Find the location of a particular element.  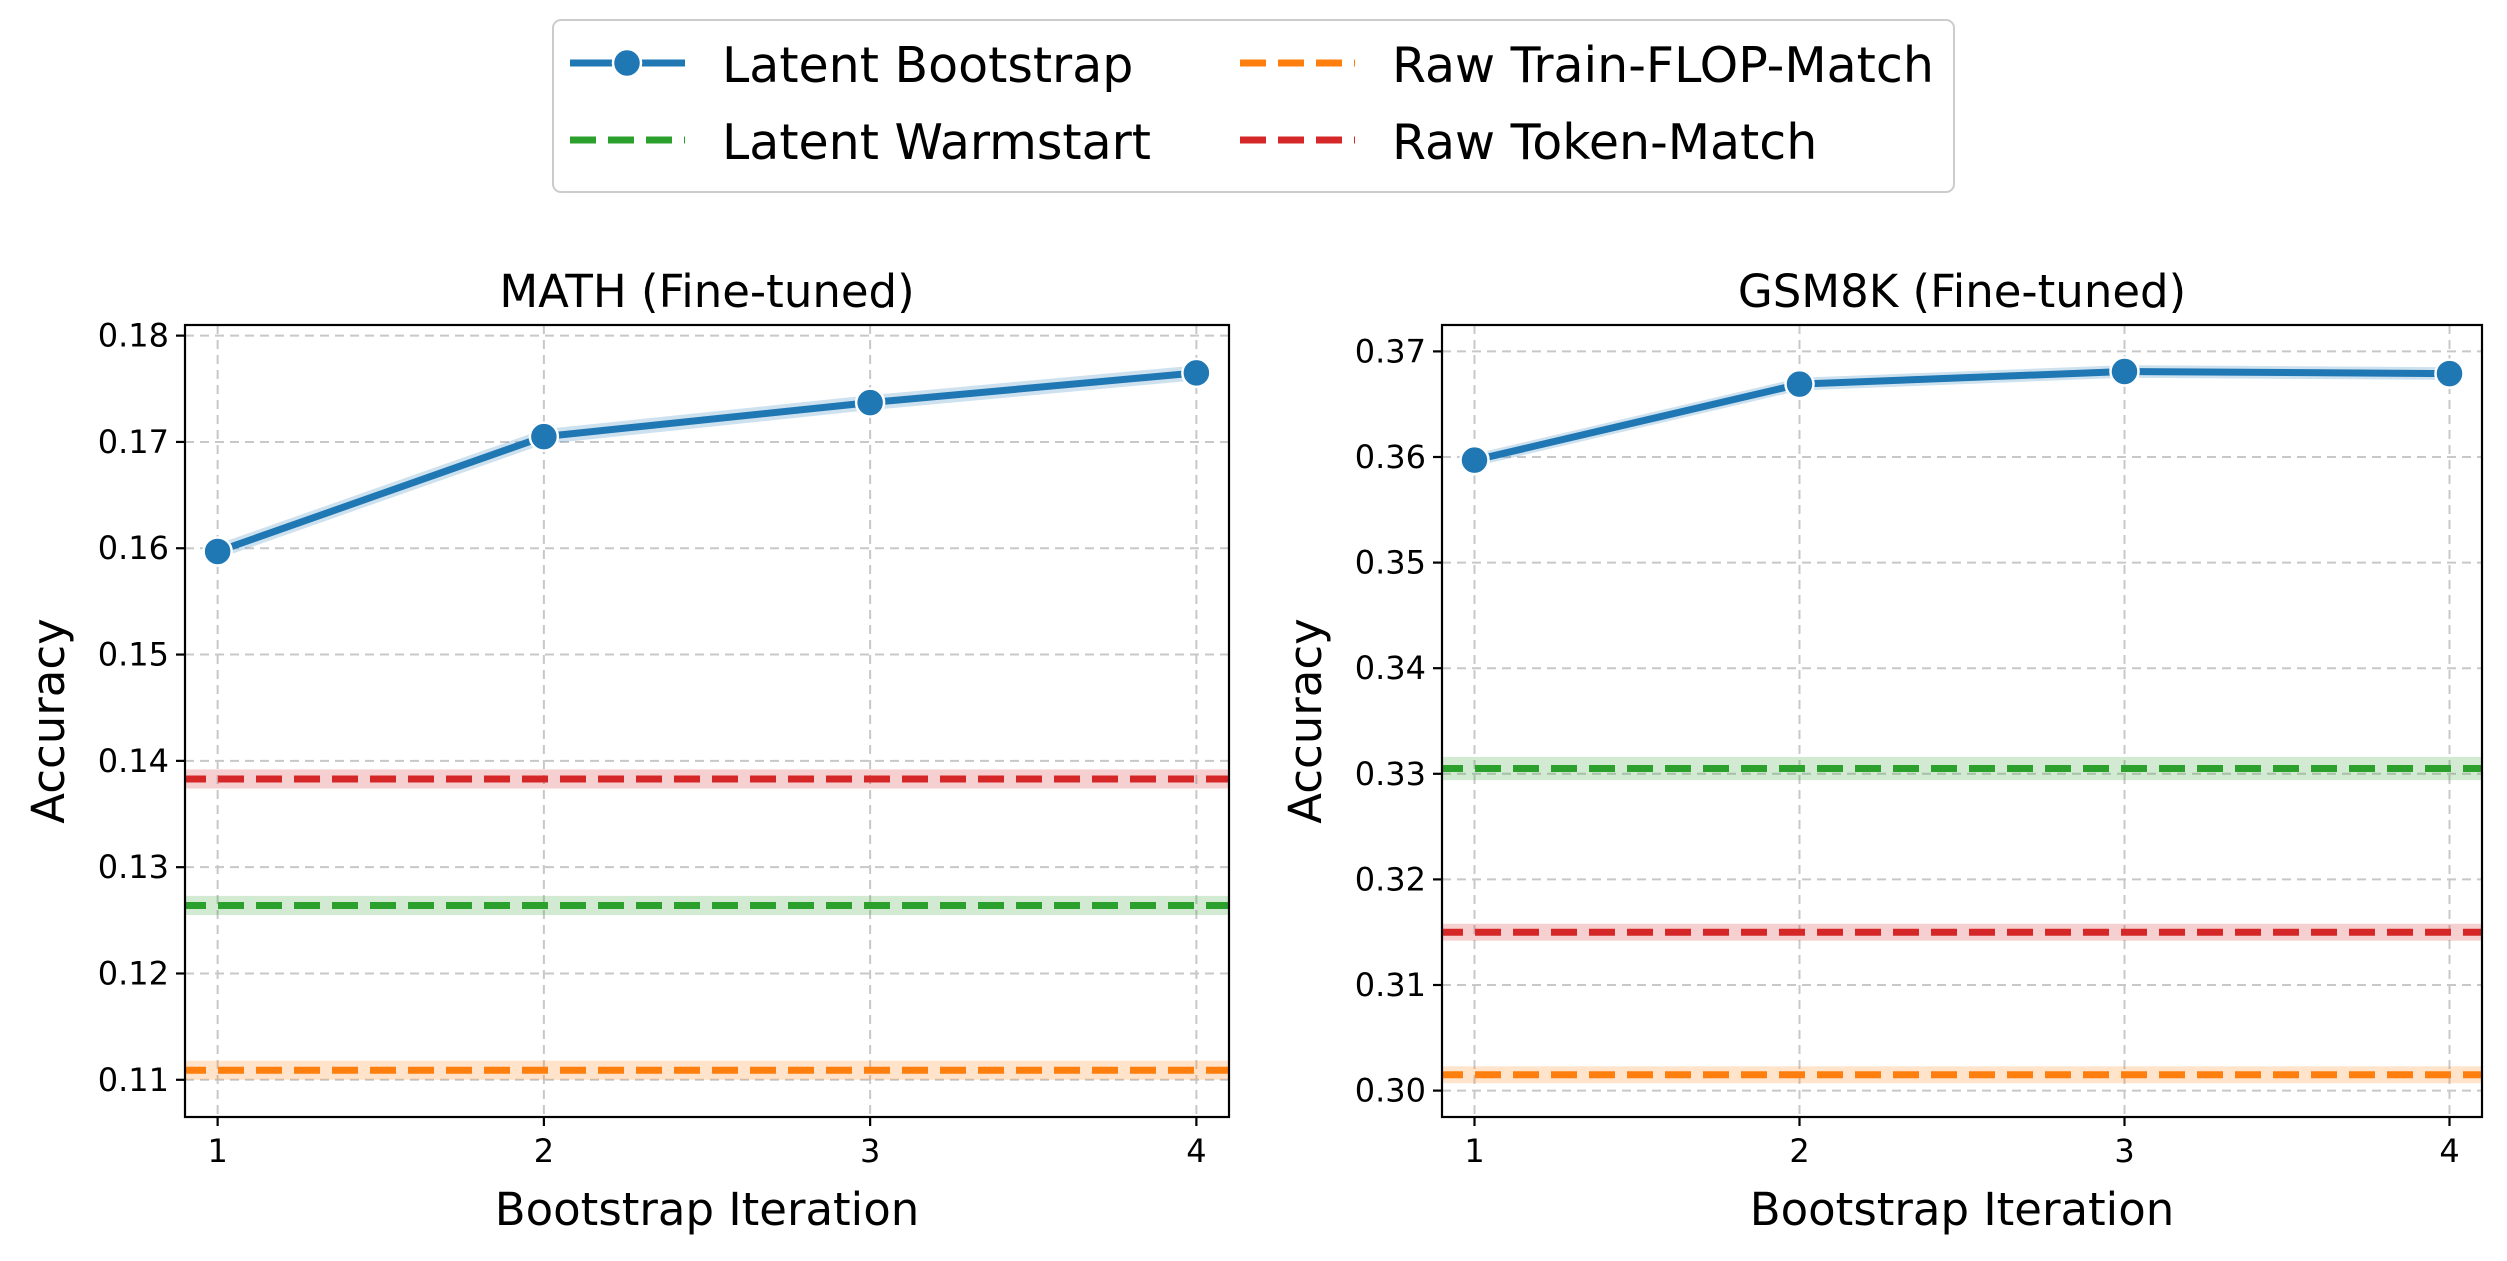

legend-entry-latent-bootstrap: Latent Bootstrap is located at coordinates (851, 65).